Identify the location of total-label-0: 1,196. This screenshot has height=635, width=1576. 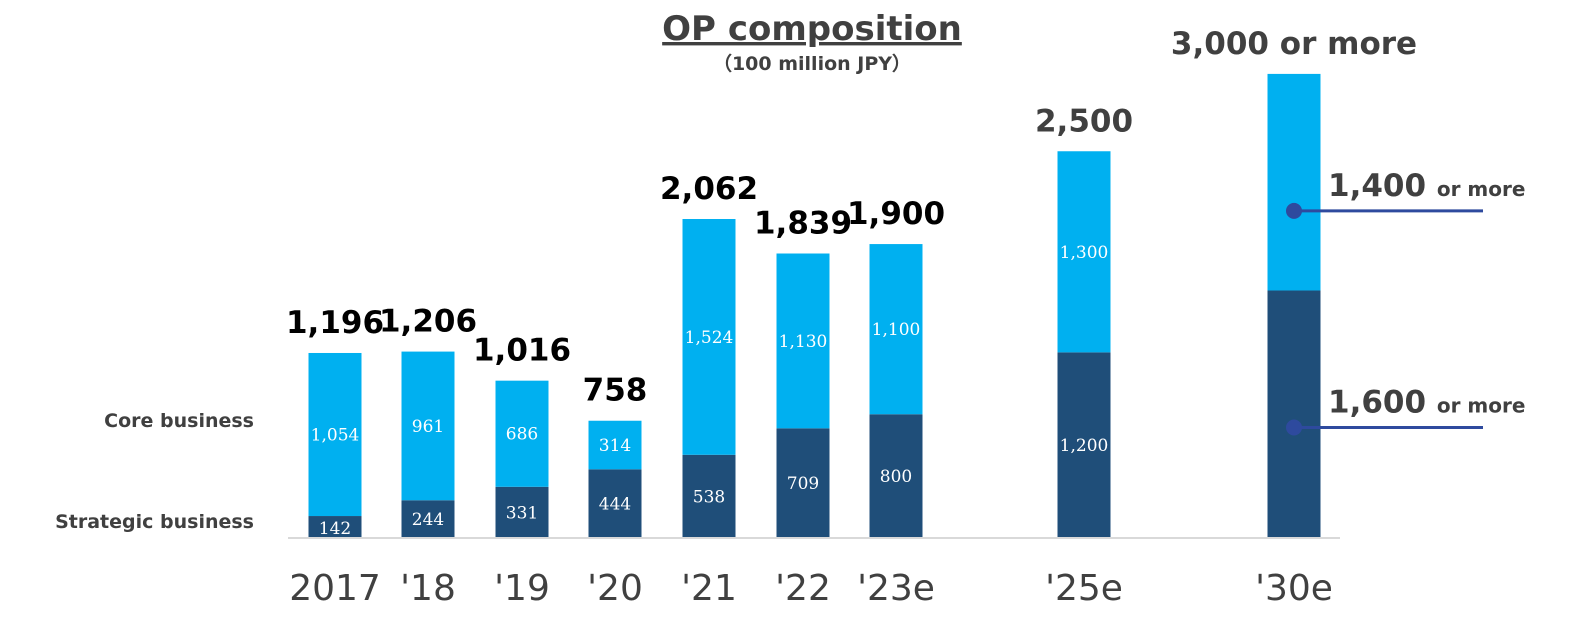
(335, 323).